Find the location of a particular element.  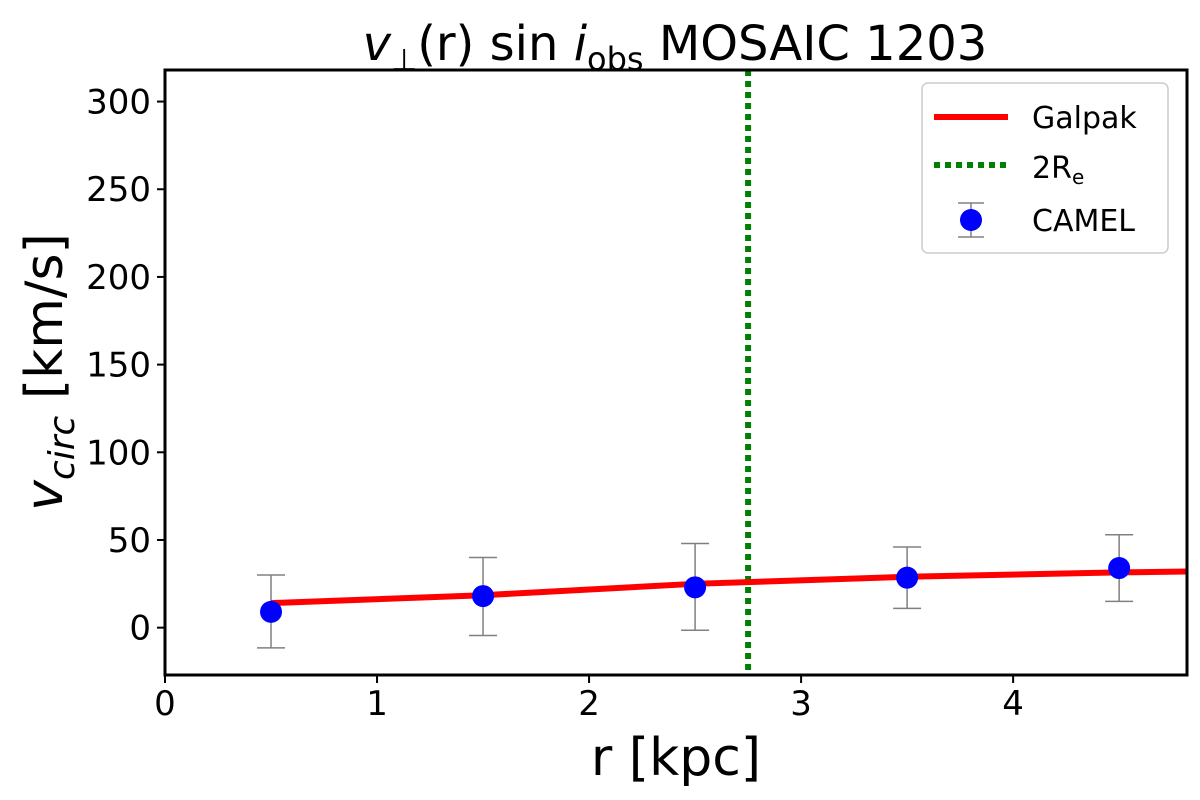

legend-galpak-label: Galpak is located at coordinates (1084, 118).